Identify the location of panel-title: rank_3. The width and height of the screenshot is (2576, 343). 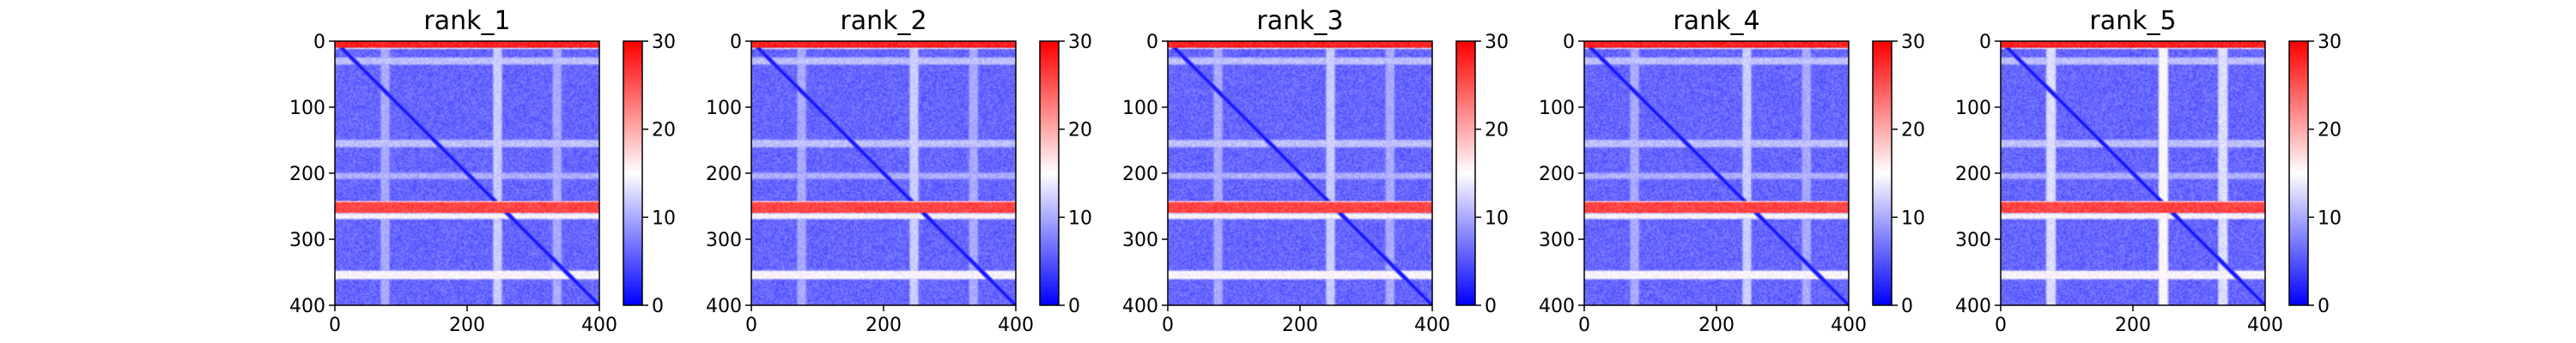
(1299, 21).